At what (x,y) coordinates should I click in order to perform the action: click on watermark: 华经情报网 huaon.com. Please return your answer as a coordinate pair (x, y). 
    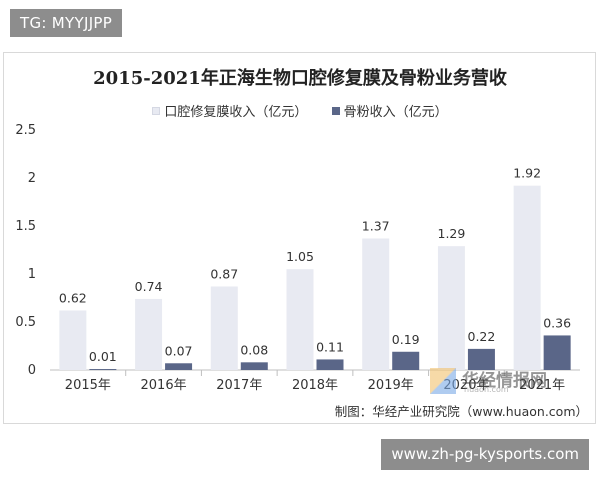
    Looking at the image, I should click on (505, 381).